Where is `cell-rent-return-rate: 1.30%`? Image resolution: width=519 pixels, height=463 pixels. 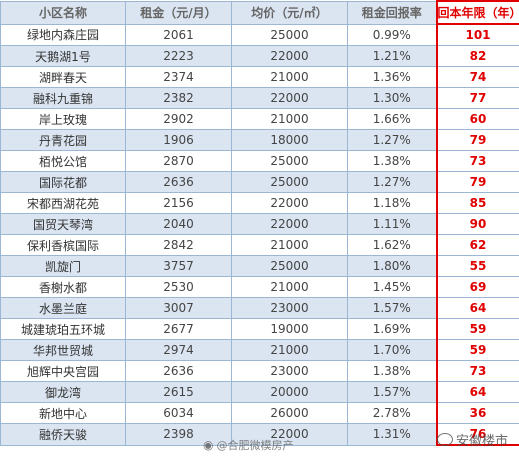
cell-rent-return-rate: 1.30% is located at coordinates (392, 98).